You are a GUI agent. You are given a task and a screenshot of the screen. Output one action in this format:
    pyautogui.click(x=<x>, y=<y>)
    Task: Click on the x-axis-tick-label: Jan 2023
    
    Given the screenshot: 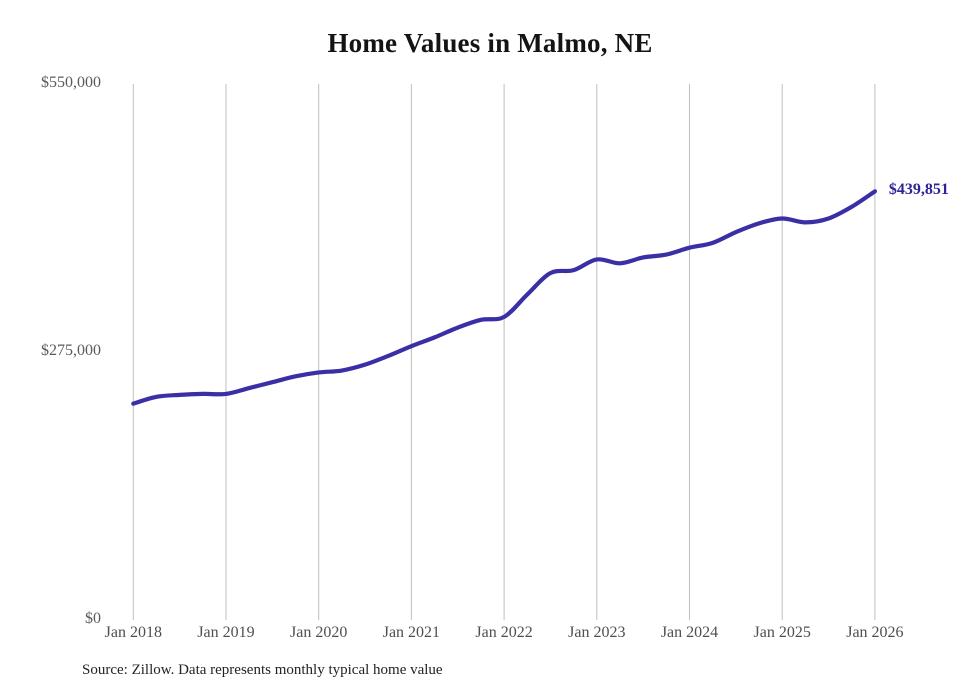 What is the action you would take?
    pyautogui.click(x=597, y=632)
    